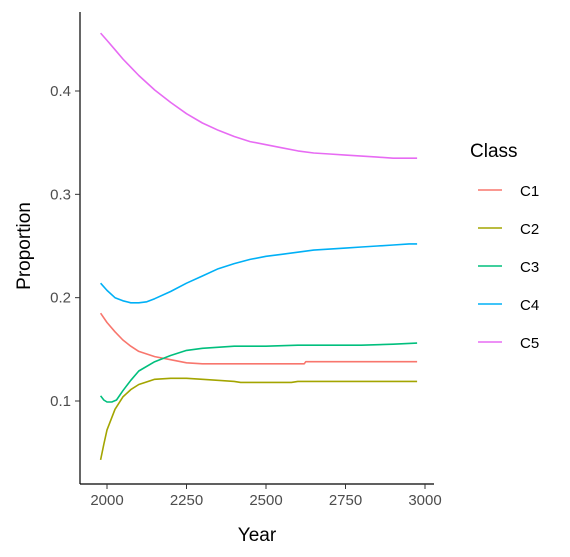  What do you see at coordinates (60, 298) in the screenshot?
I see `y-tick-label: 0.2` at bounding box center [60, 298].